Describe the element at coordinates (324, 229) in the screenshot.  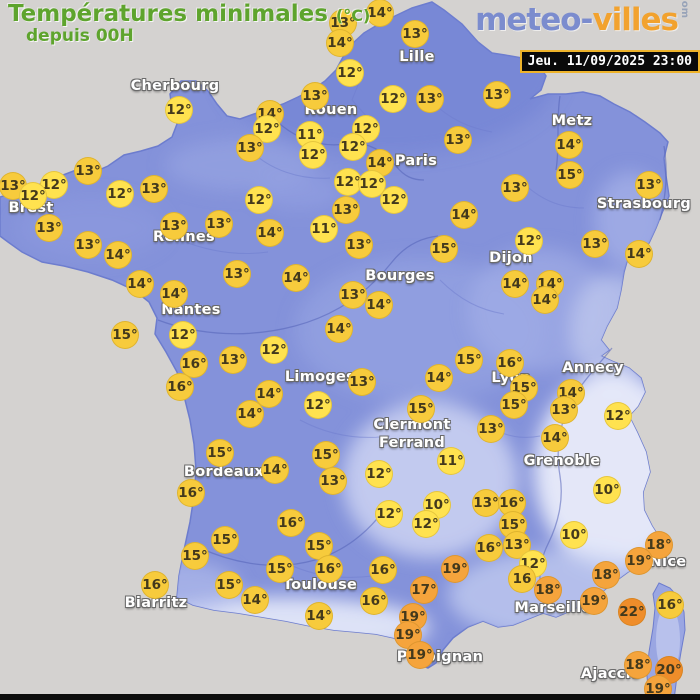
I see `temp-bubble: 11°` at that location.